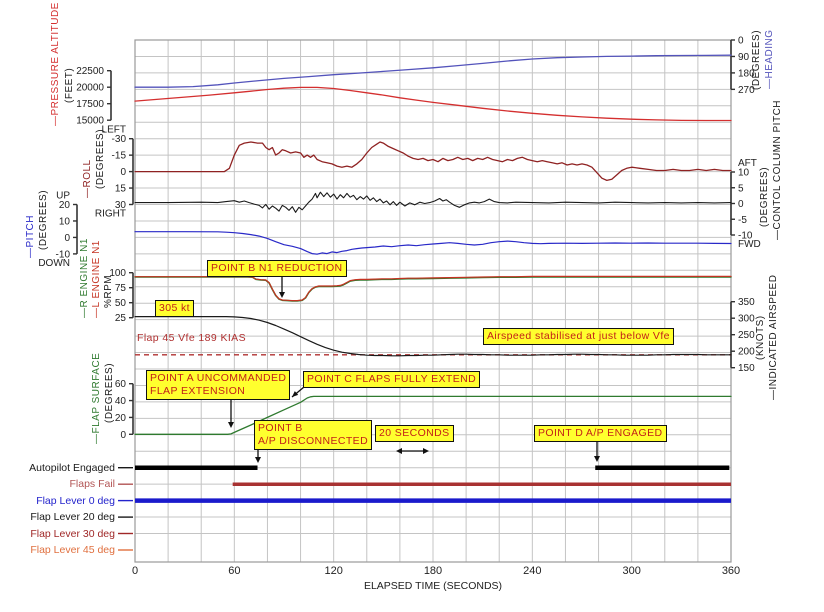 This screenshot has height=612, width=824. What do you see at coordinates (773, 337) in the screenshot?
I see `axis-title-indicated-airspeed: —INDICATED AIRSPEED` at bounding box center [773, 337].